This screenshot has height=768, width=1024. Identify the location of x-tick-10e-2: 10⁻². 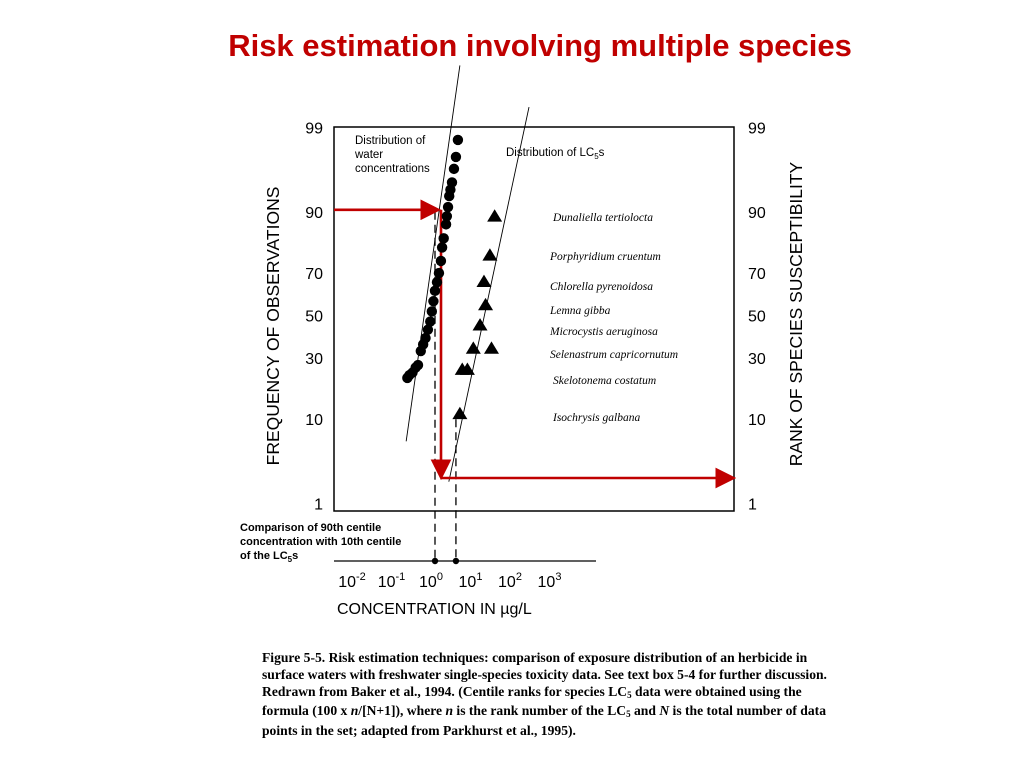
(352, 581).